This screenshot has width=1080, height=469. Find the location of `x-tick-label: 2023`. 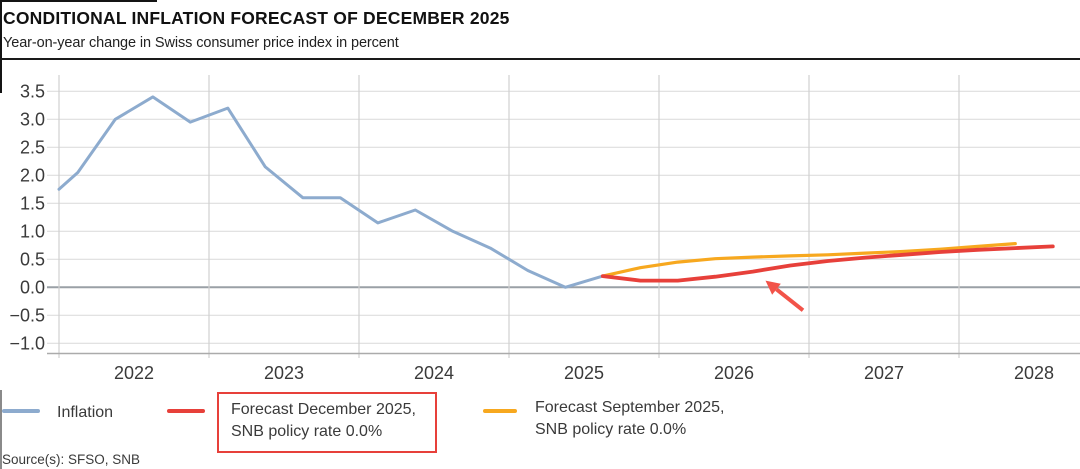

x-tick-label: 2023 is located at coordinates (284, 373).